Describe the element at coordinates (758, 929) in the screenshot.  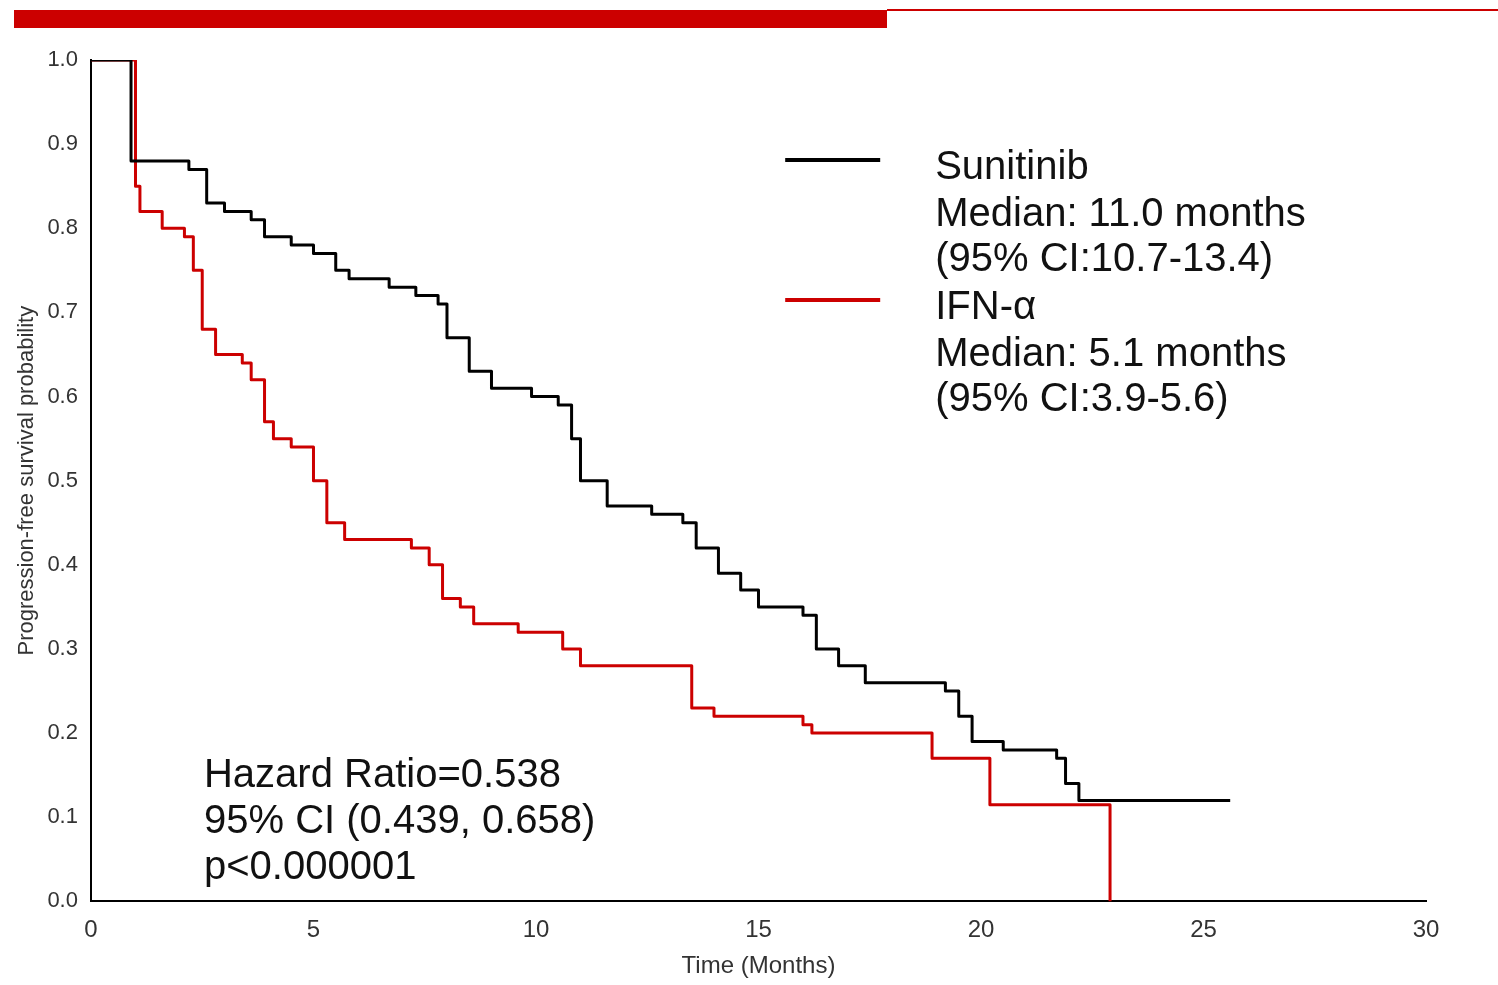
I see `x-tick-label: 15` at that location.